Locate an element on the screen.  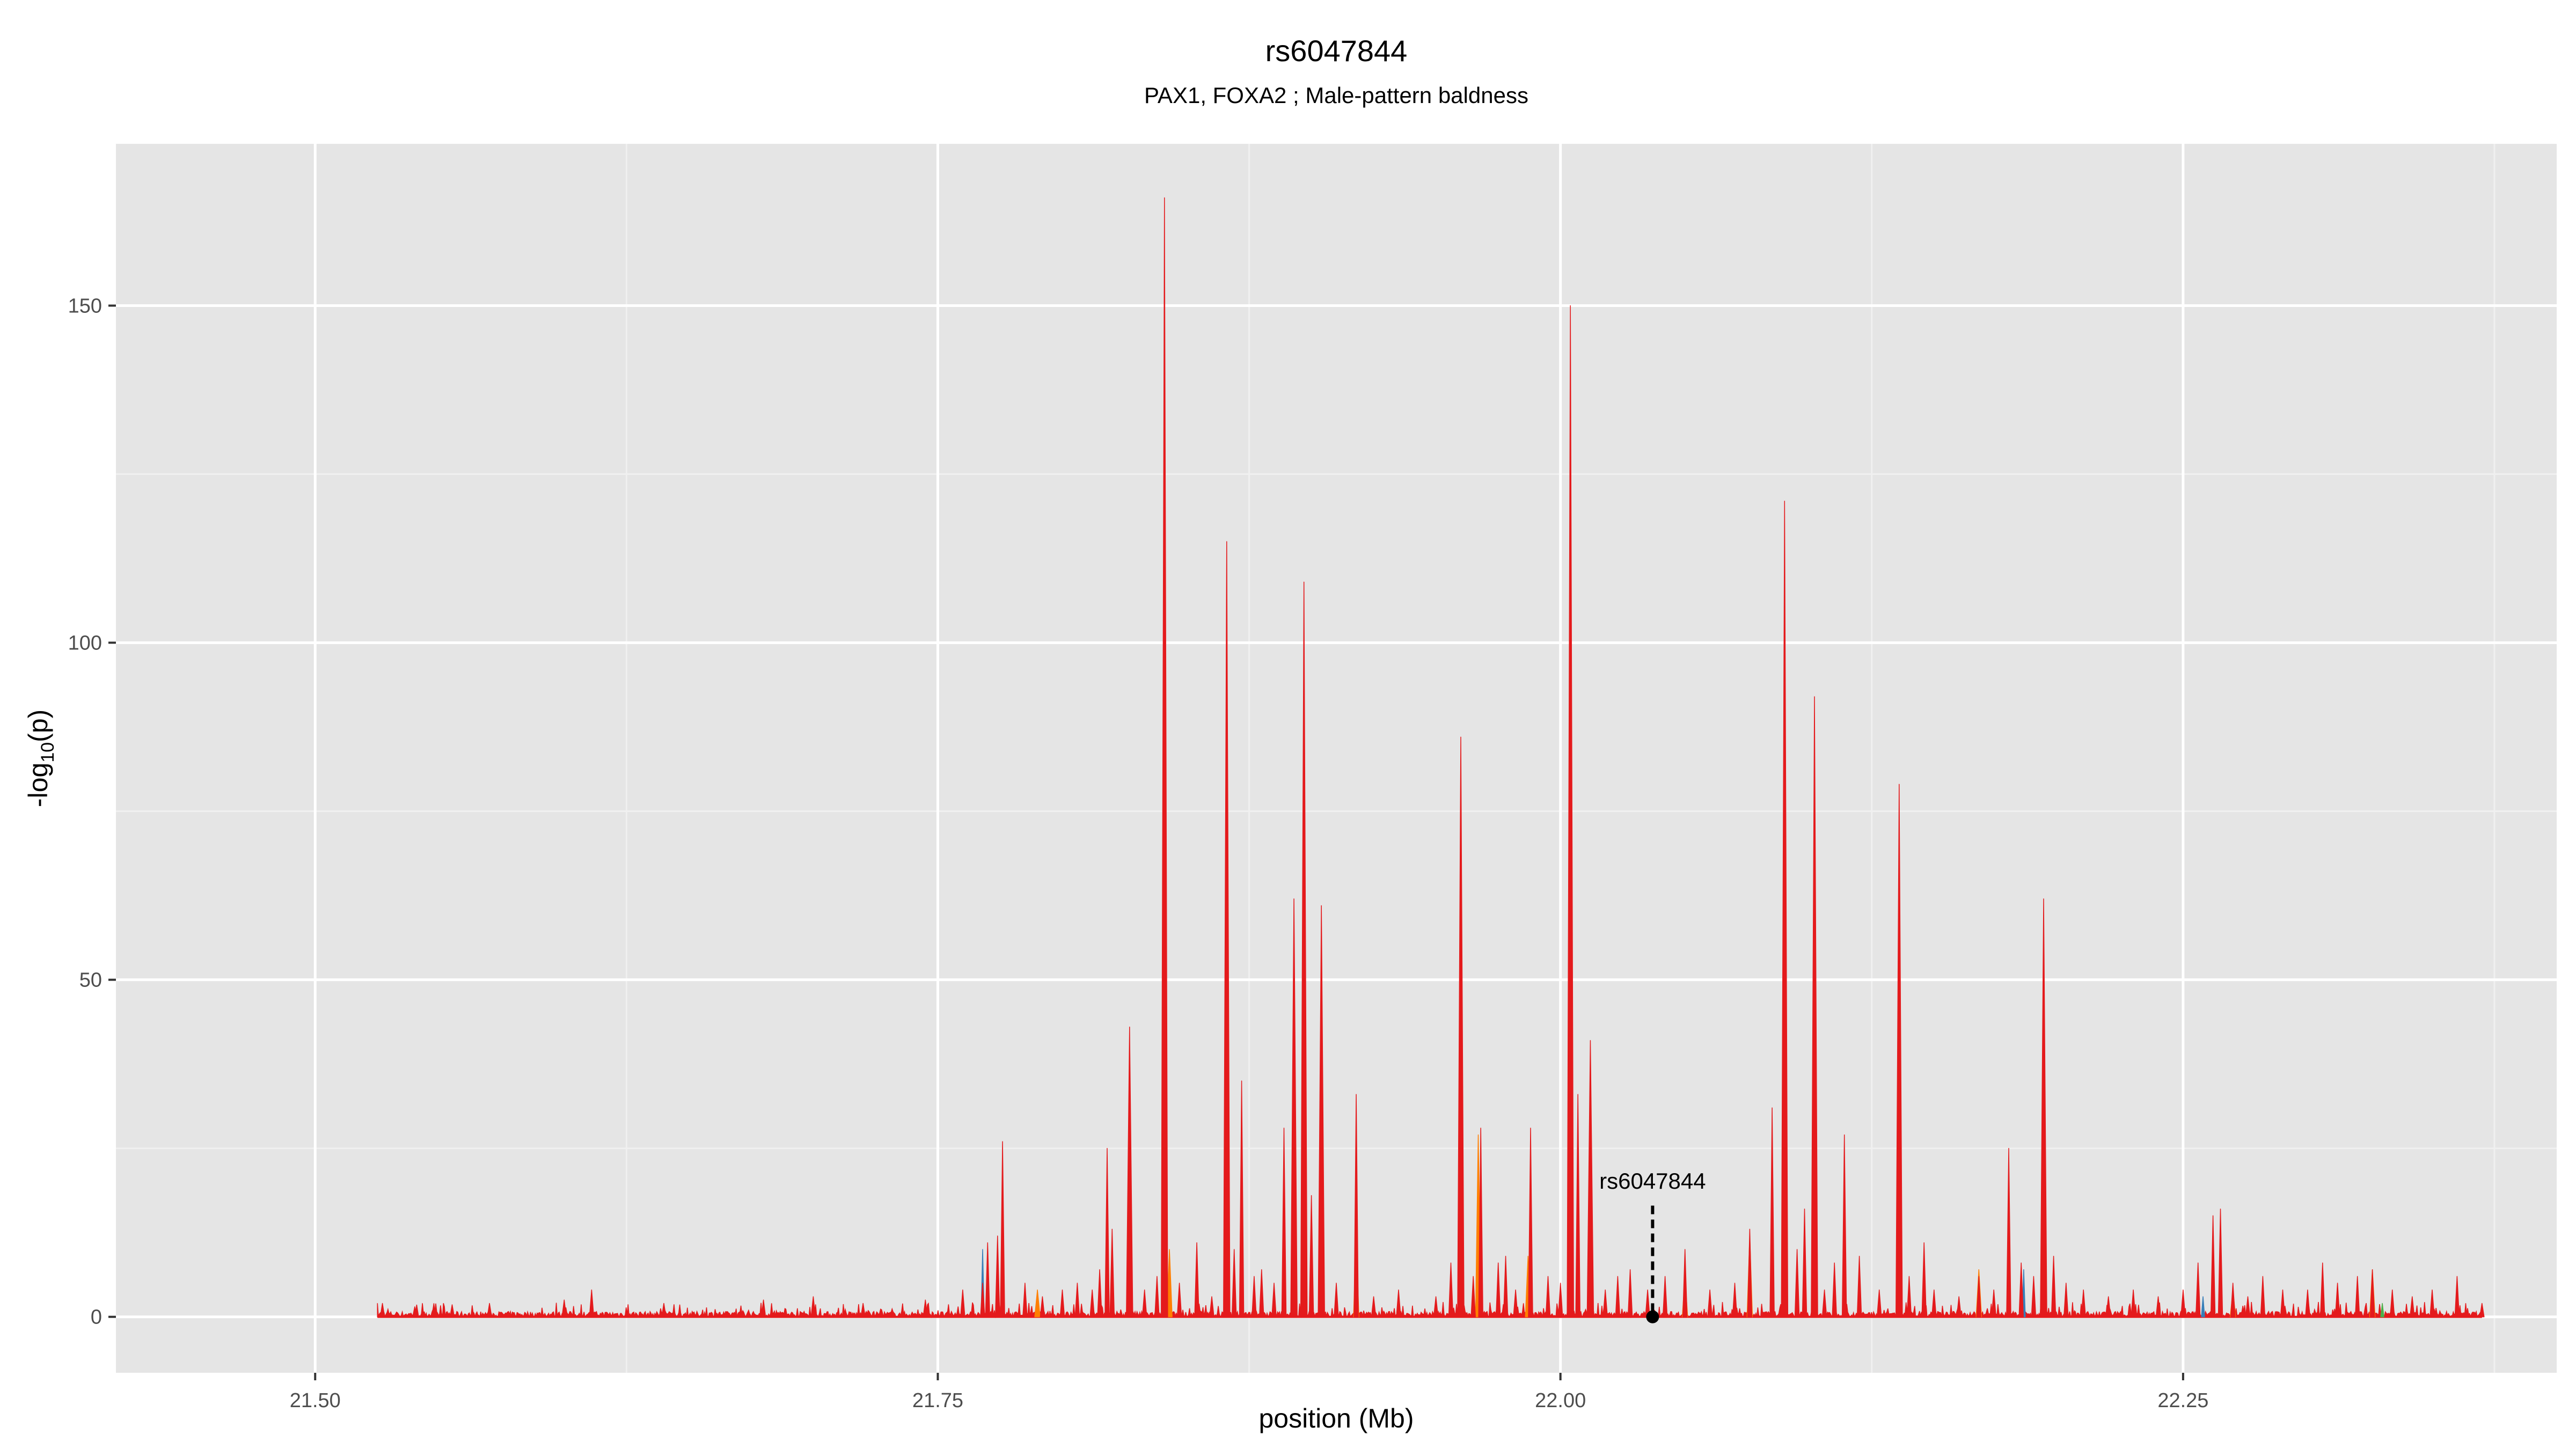
x-tick-label: 21.75 is located at coordinates (937, 1400).